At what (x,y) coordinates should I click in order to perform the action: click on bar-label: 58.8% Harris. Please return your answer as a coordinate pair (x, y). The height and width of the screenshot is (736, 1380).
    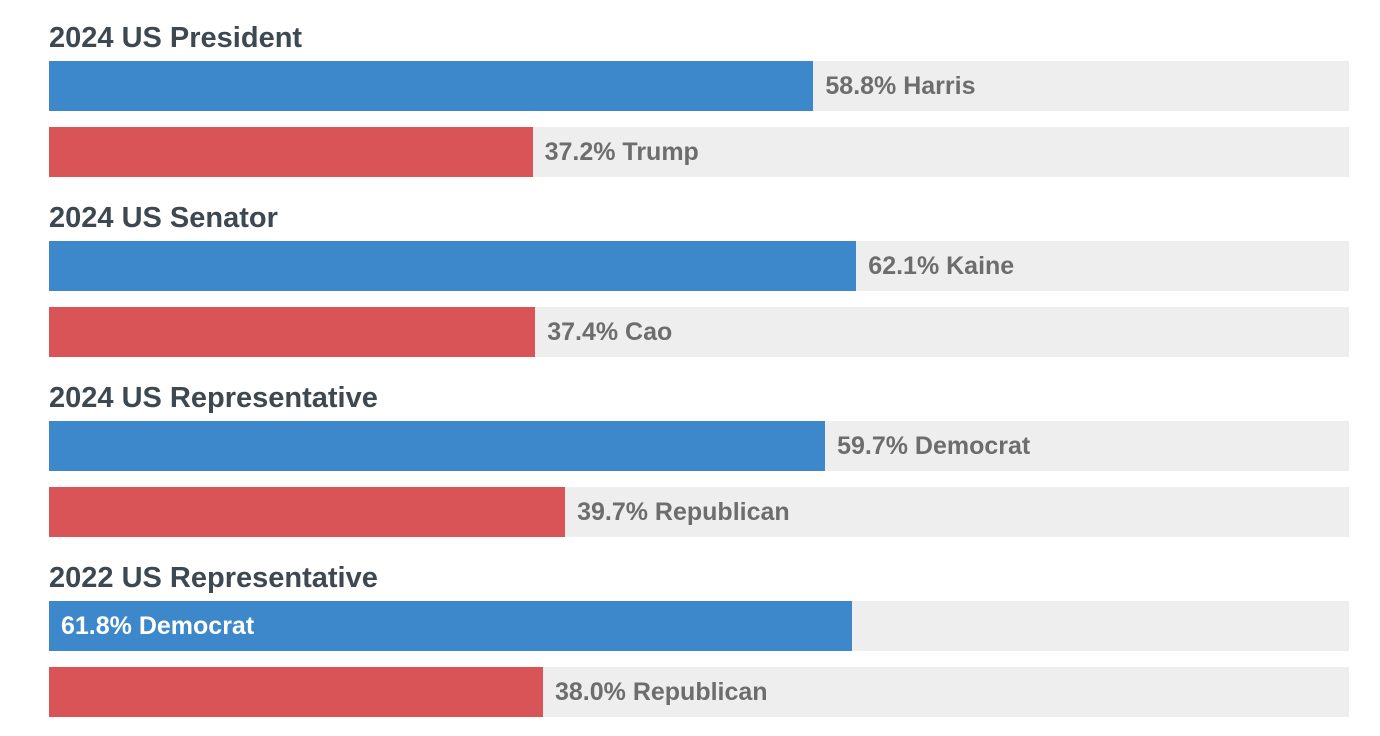
    Looking at the image, I should click on (900, 86).